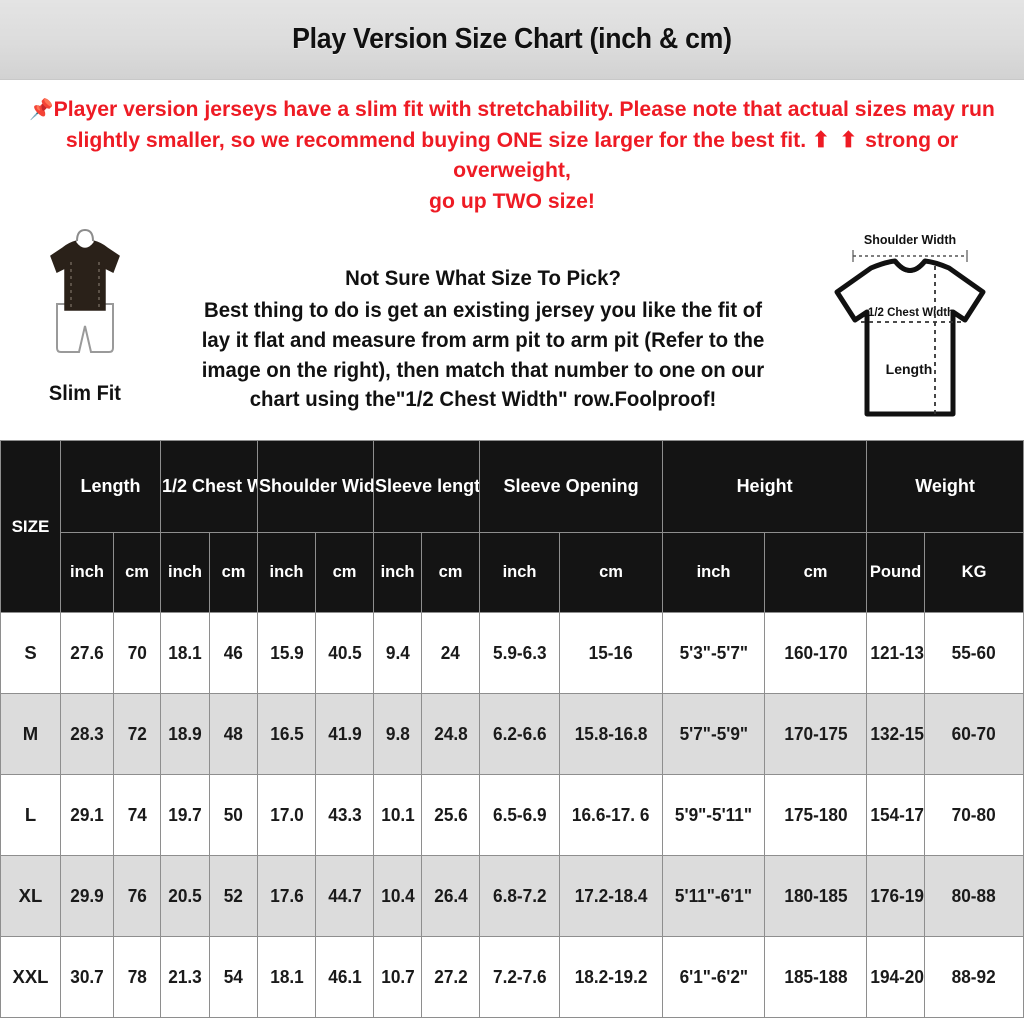 The height and width of the screenshot is (1024, 1024). I want to click on cell-value: 7.2-7.6, so click(520, 977).